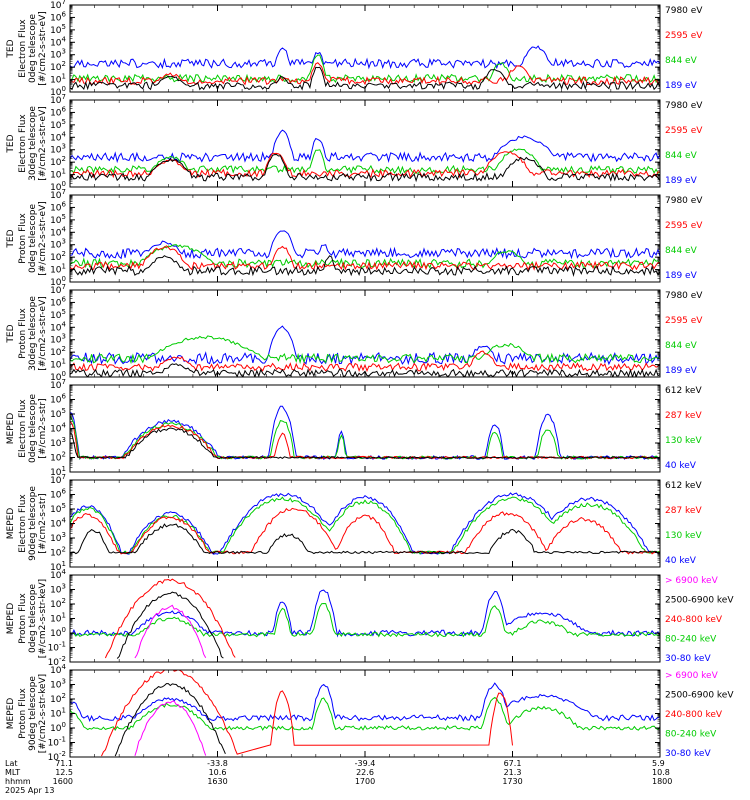  What do you see at coordinates (58, 194) in the screenshot?
I see `y-tick-label: 10⁷` at bounding box center [58, 194].